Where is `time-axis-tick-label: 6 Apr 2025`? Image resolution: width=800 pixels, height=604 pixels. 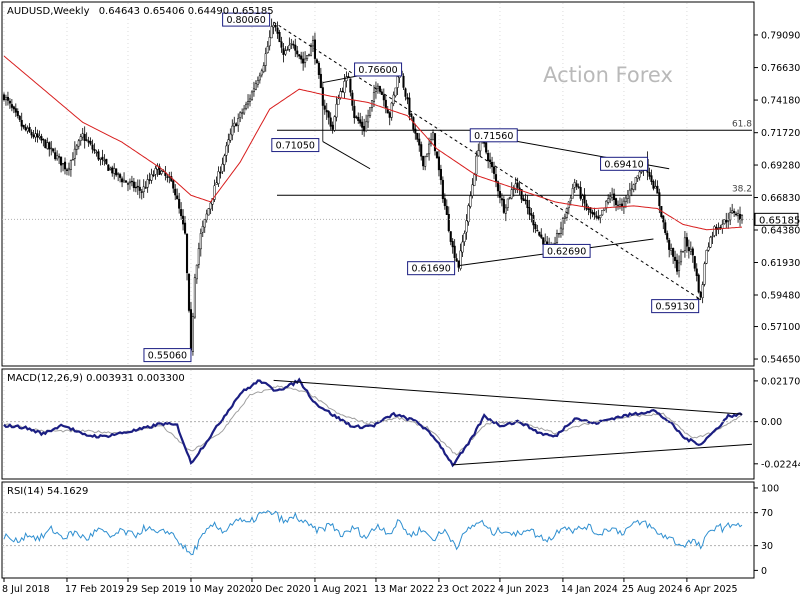 time-axis-tick-label: 6 Apr 2025 is located at coordinates (711, 589).